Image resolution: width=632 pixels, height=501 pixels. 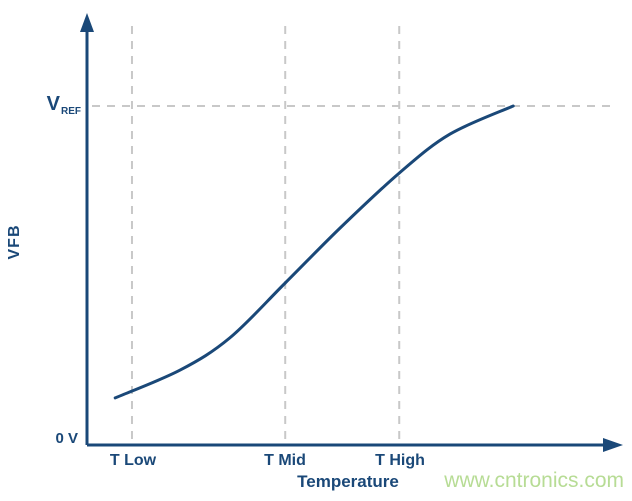 What do you see at coordinates (53, 104) in the screenshot?
I see `vref-main-text: V` at bounding box center [53, 104].